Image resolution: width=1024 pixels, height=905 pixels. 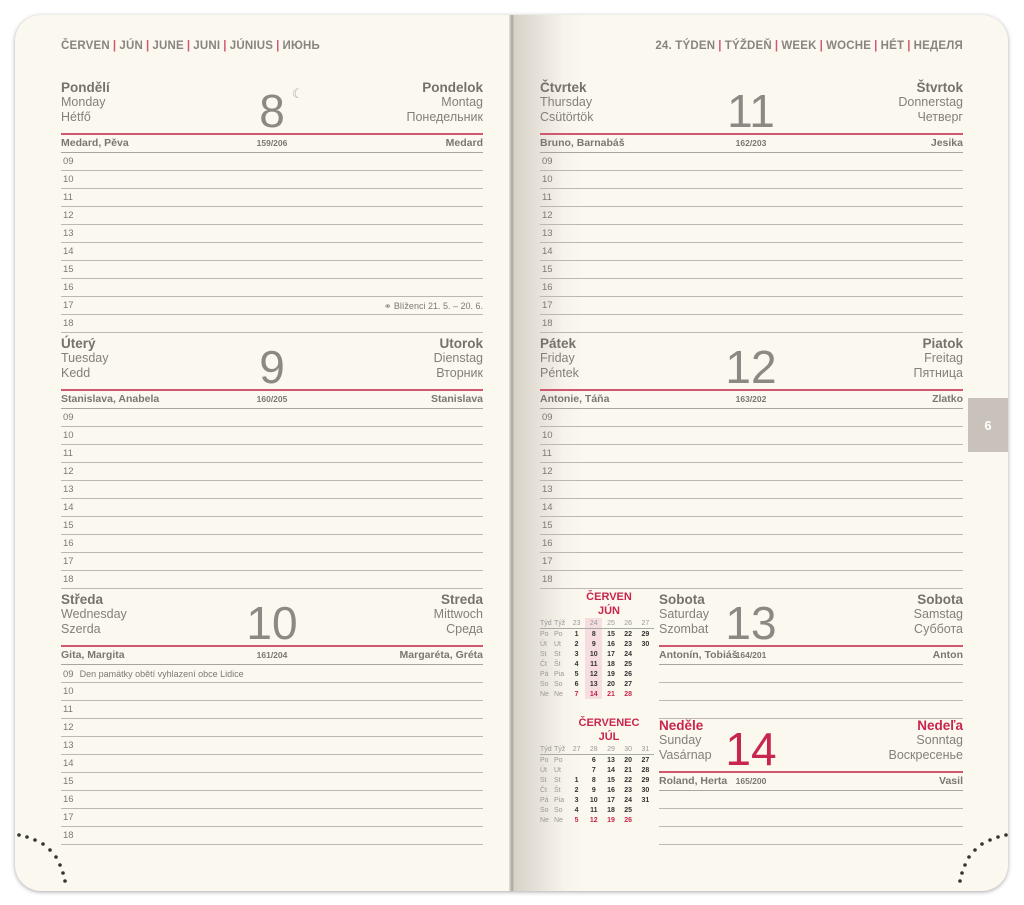 I want to click on calendar-date: 31, so click(x=645, y=800).